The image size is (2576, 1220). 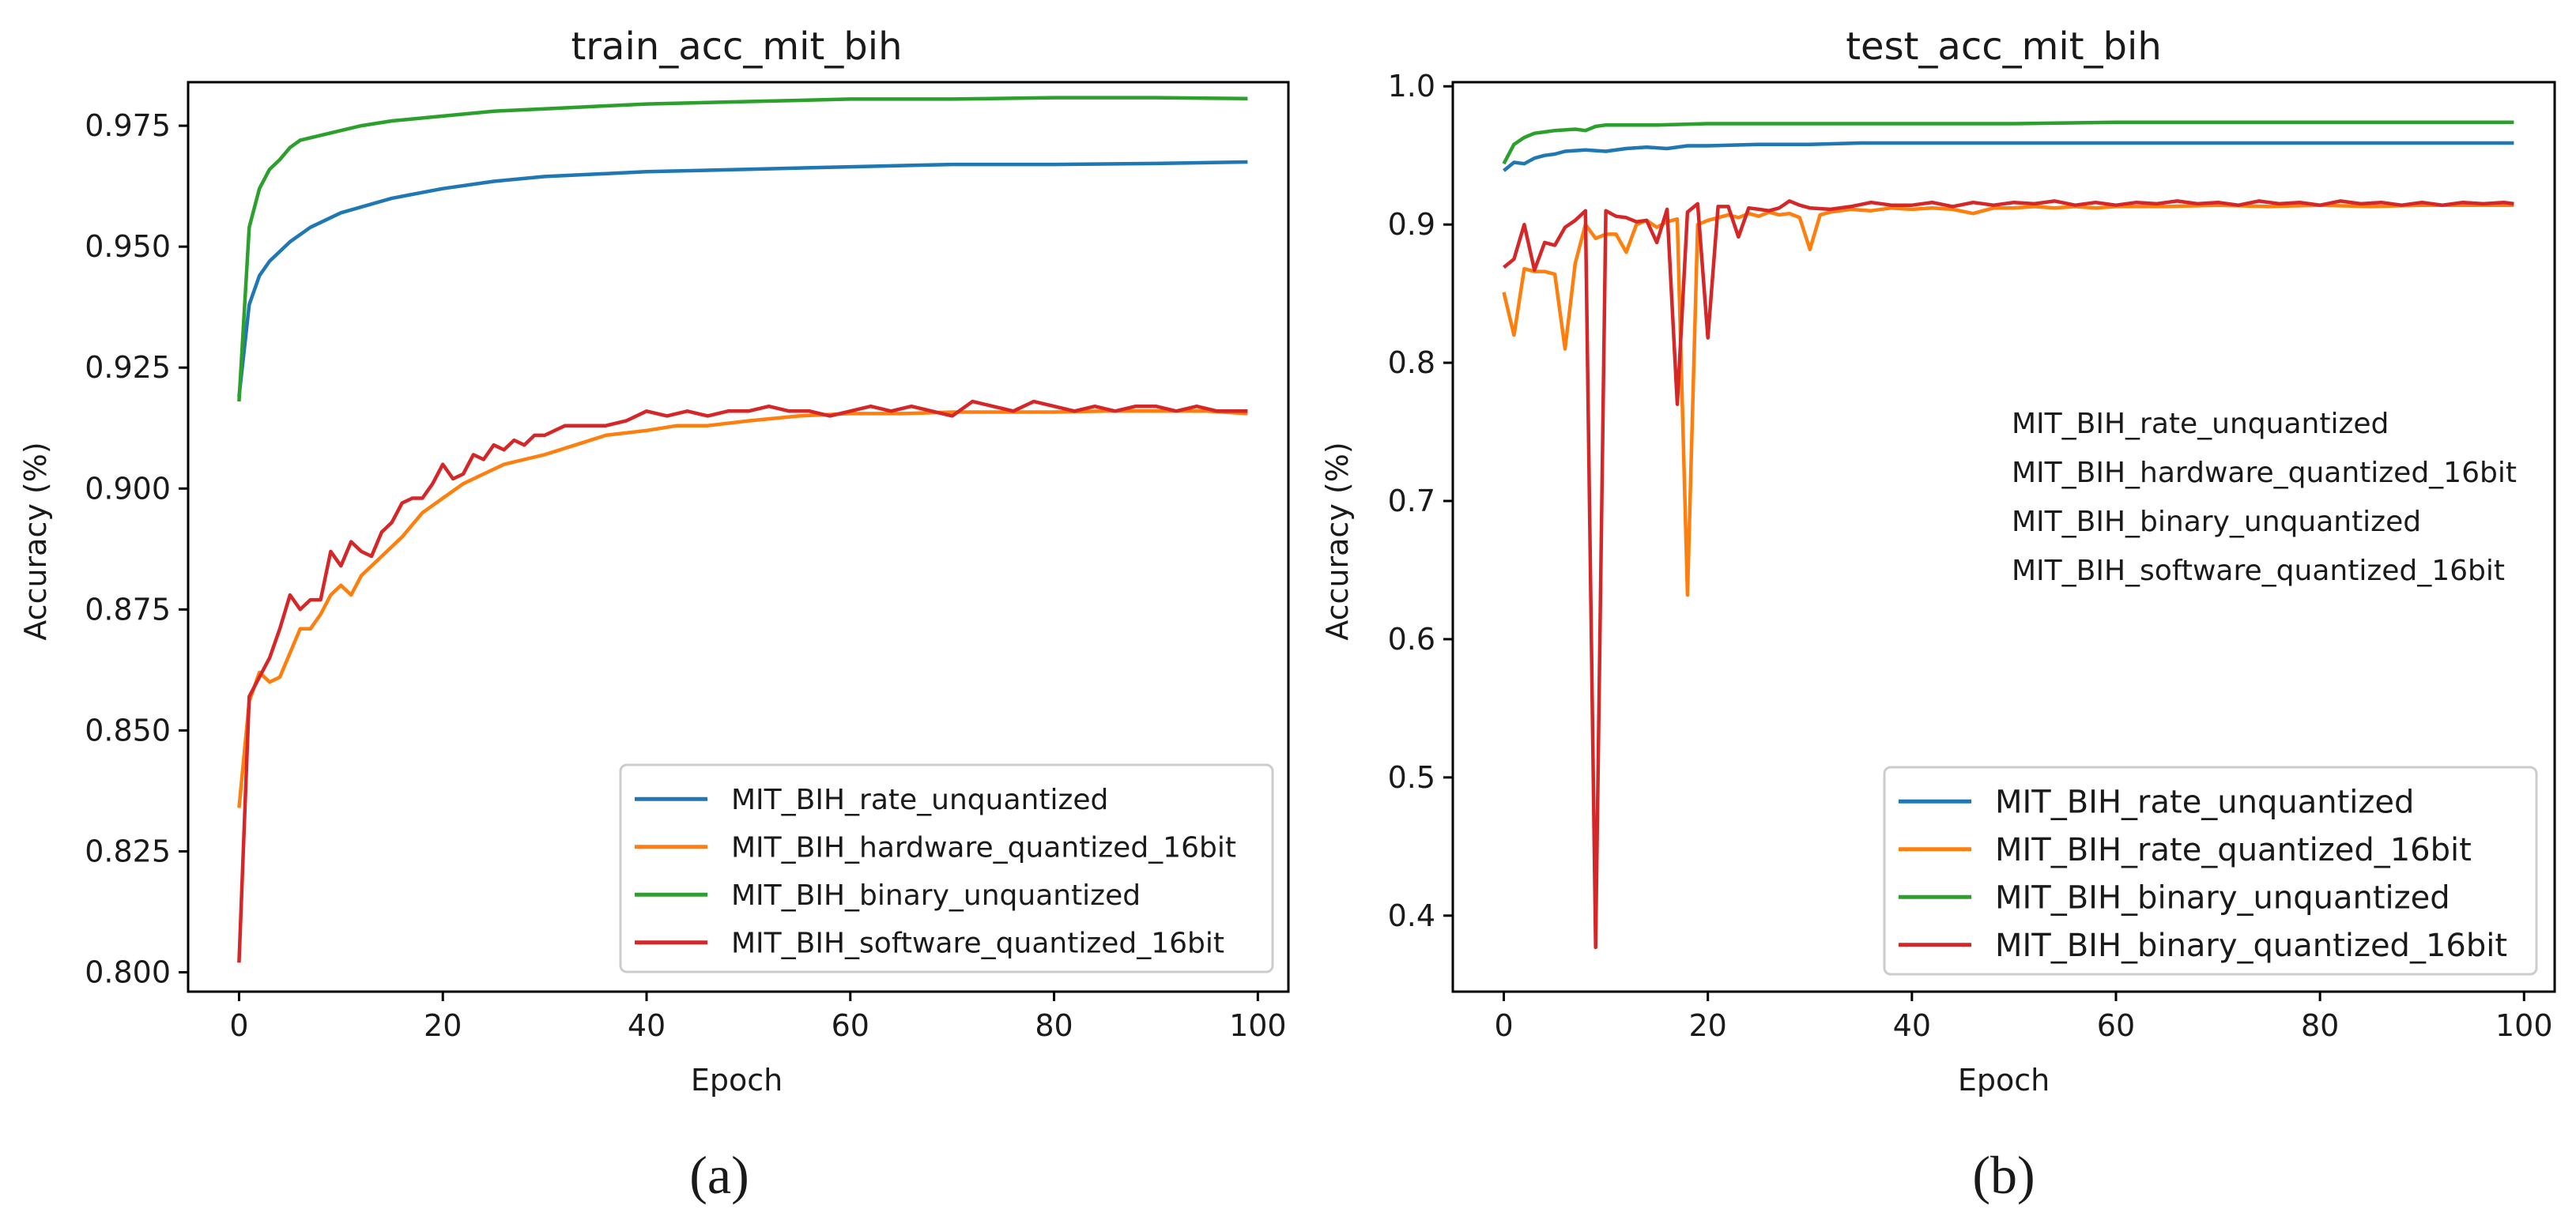 I want to click on y-tick-label: 0.975, so click(x=128, y=126).